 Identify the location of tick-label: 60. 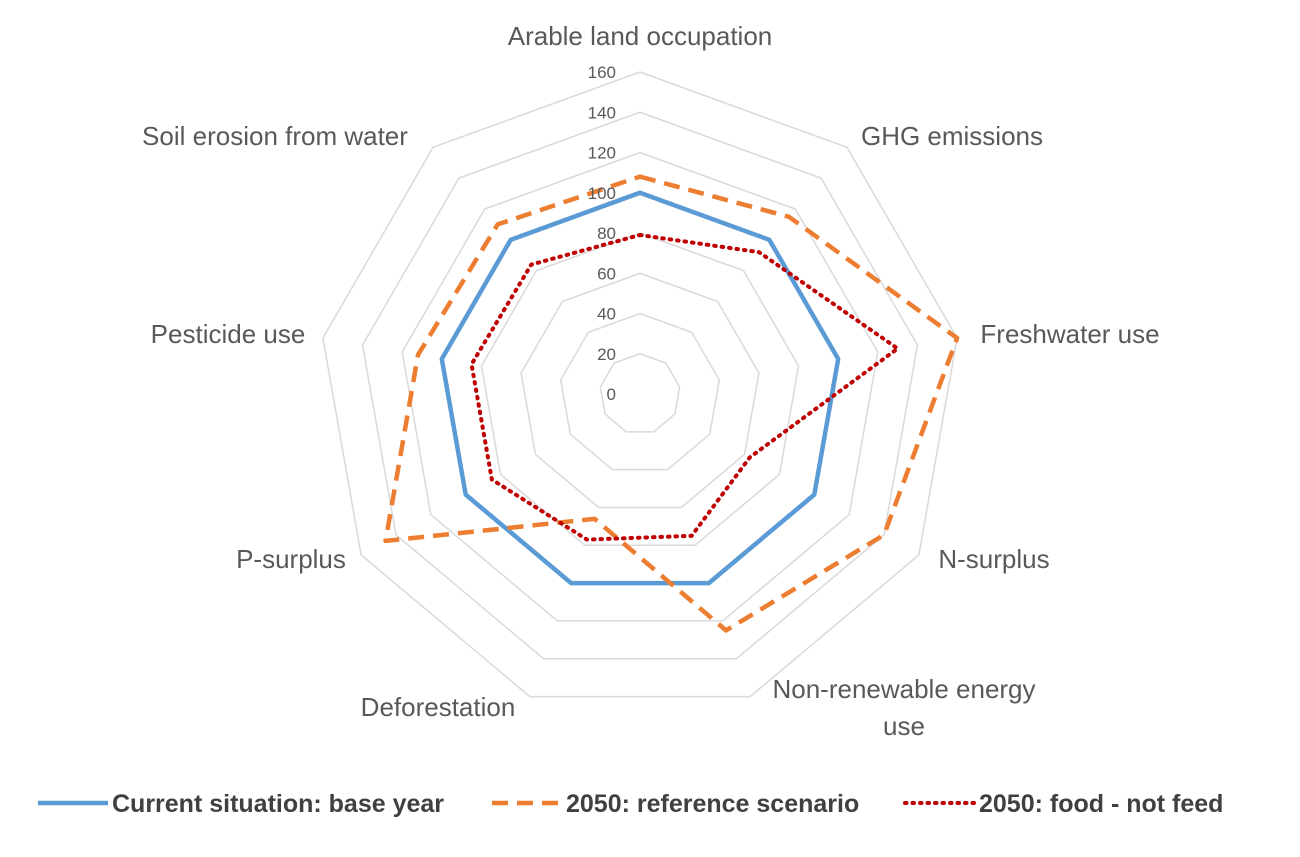
(606, 273).